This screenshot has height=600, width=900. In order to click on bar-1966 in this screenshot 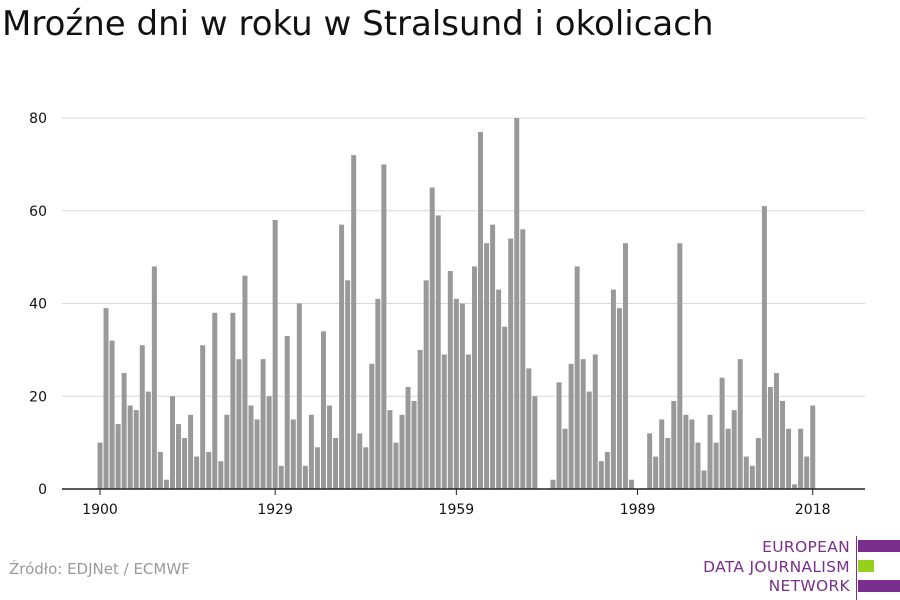, I will do `click(499, 389)`.